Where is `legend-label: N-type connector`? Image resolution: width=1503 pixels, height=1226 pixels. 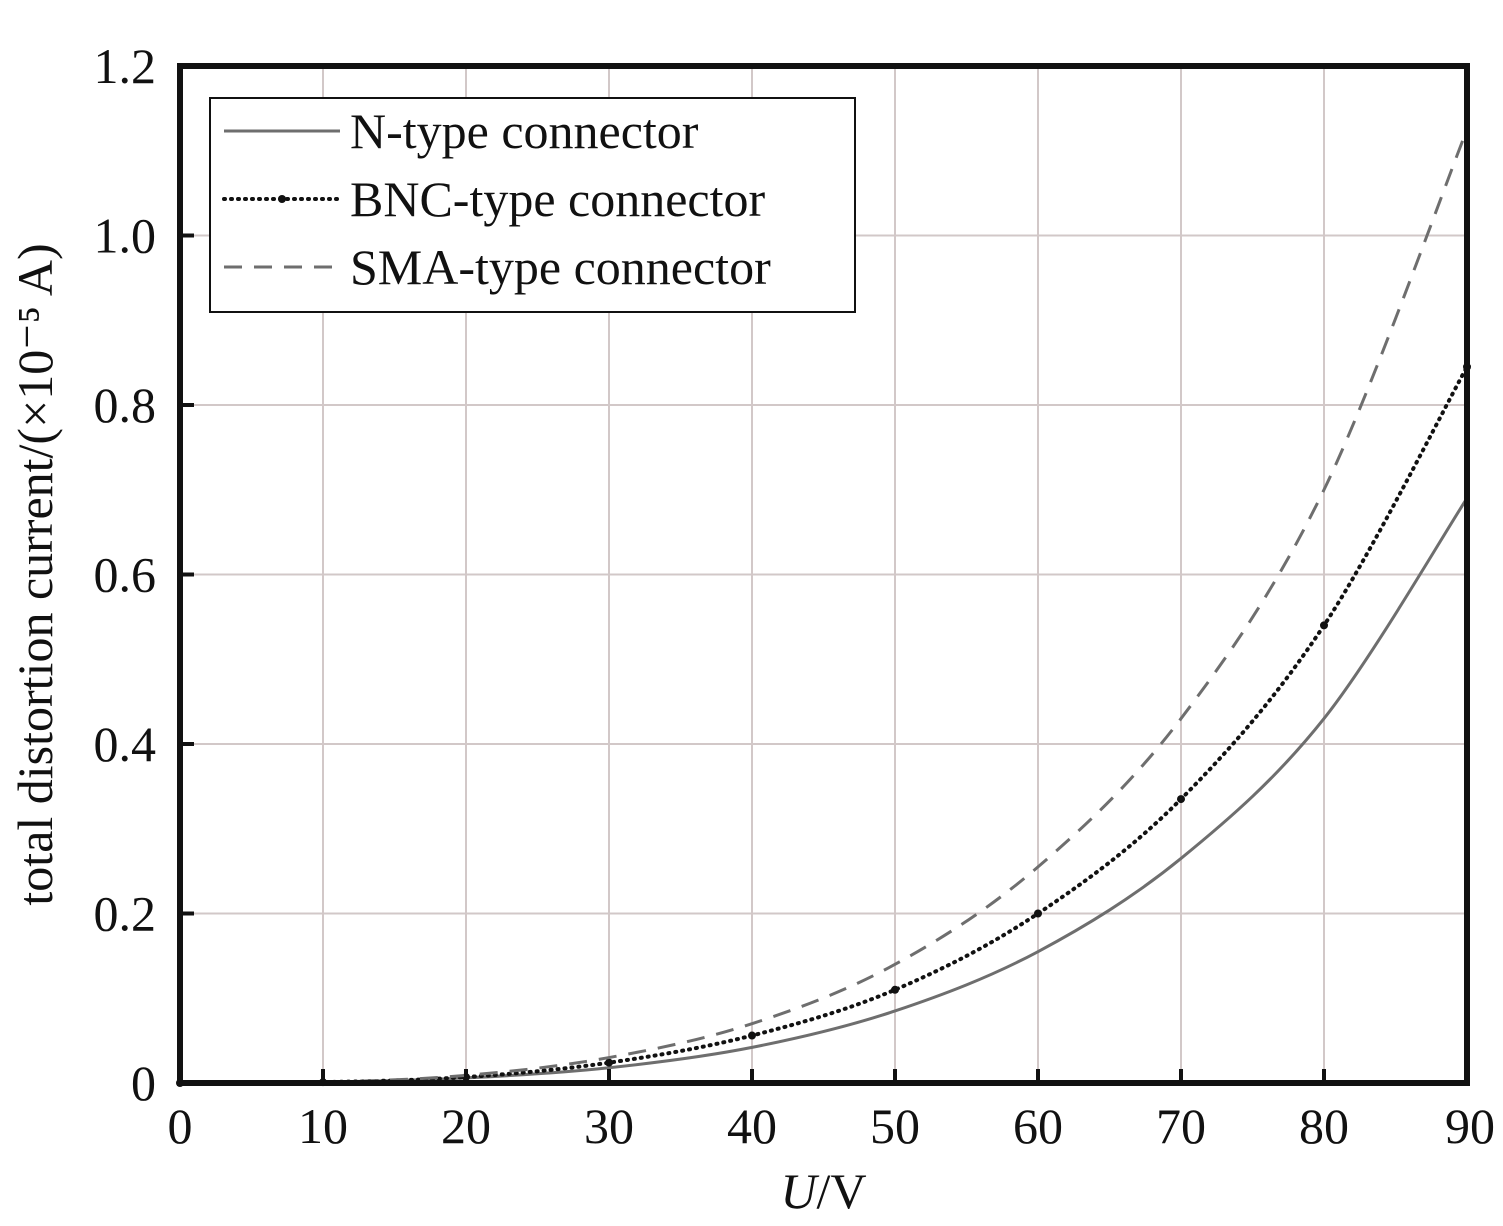
legend-label: N-type connector is located at coordinates (524, 131).